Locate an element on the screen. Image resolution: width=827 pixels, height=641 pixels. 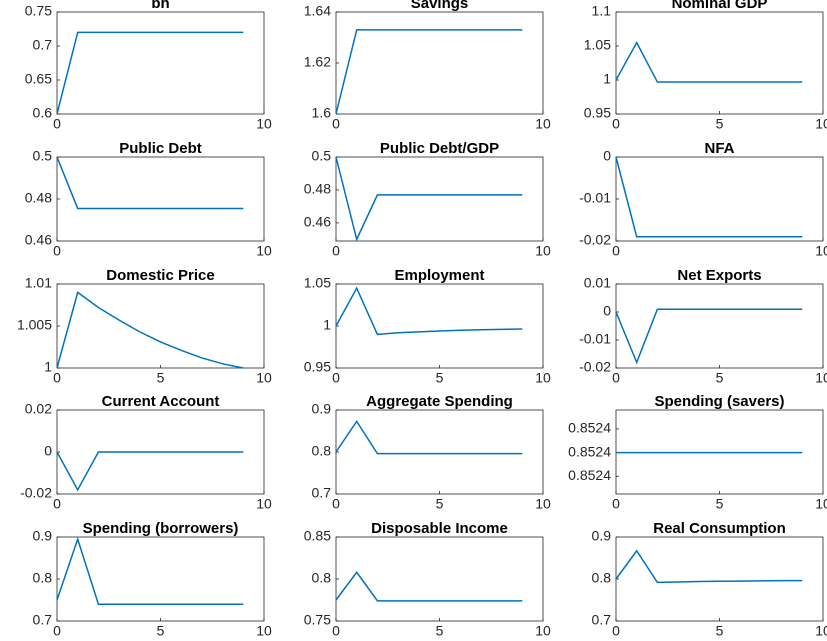
y-tick-label: 0.6 is located at coordinates (43, 113).